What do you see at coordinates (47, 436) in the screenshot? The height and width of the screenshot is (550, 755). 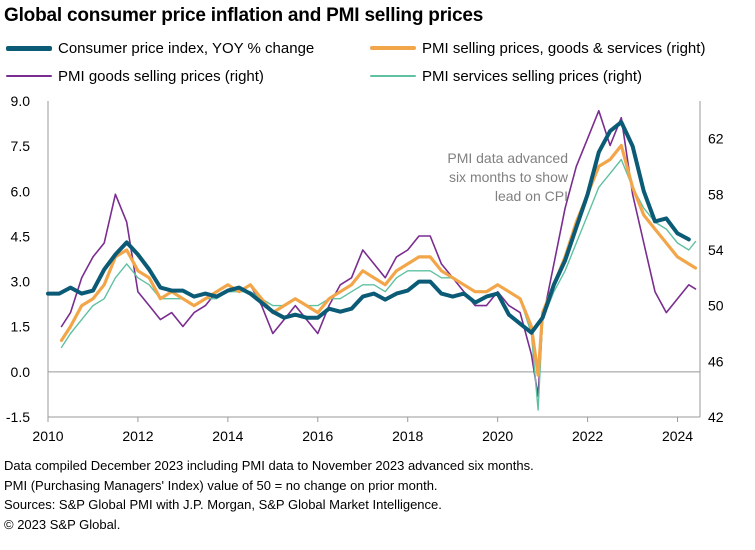 I see `x-tick-label: 2010` at bounding box center [47, 436].